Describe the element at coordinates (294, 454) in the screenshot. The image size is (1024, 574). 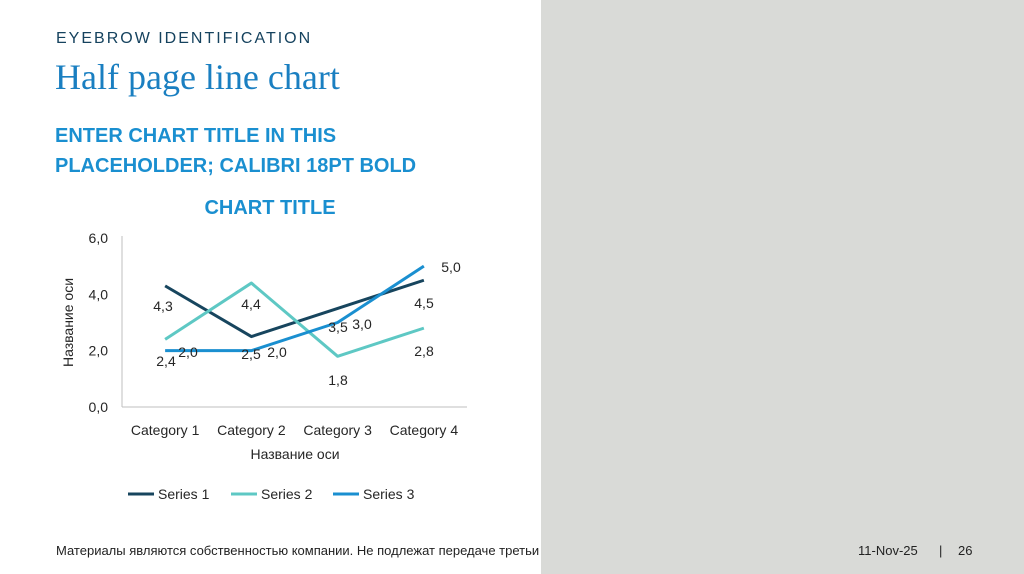
I see `x-axis-title: Название оси` at that location.